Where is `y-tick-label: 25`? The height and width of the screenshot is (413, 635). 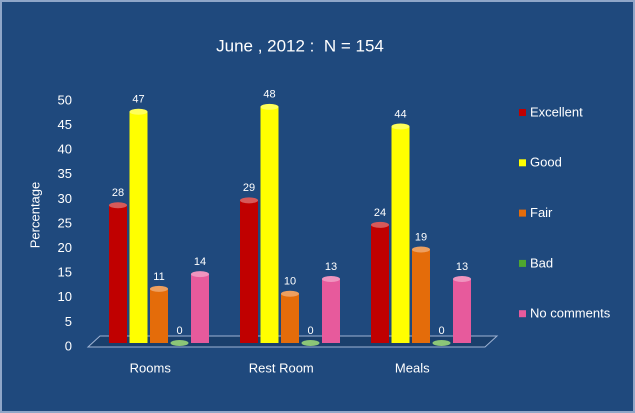 y-tick-label: 25 is located at coordinates (65, 222).